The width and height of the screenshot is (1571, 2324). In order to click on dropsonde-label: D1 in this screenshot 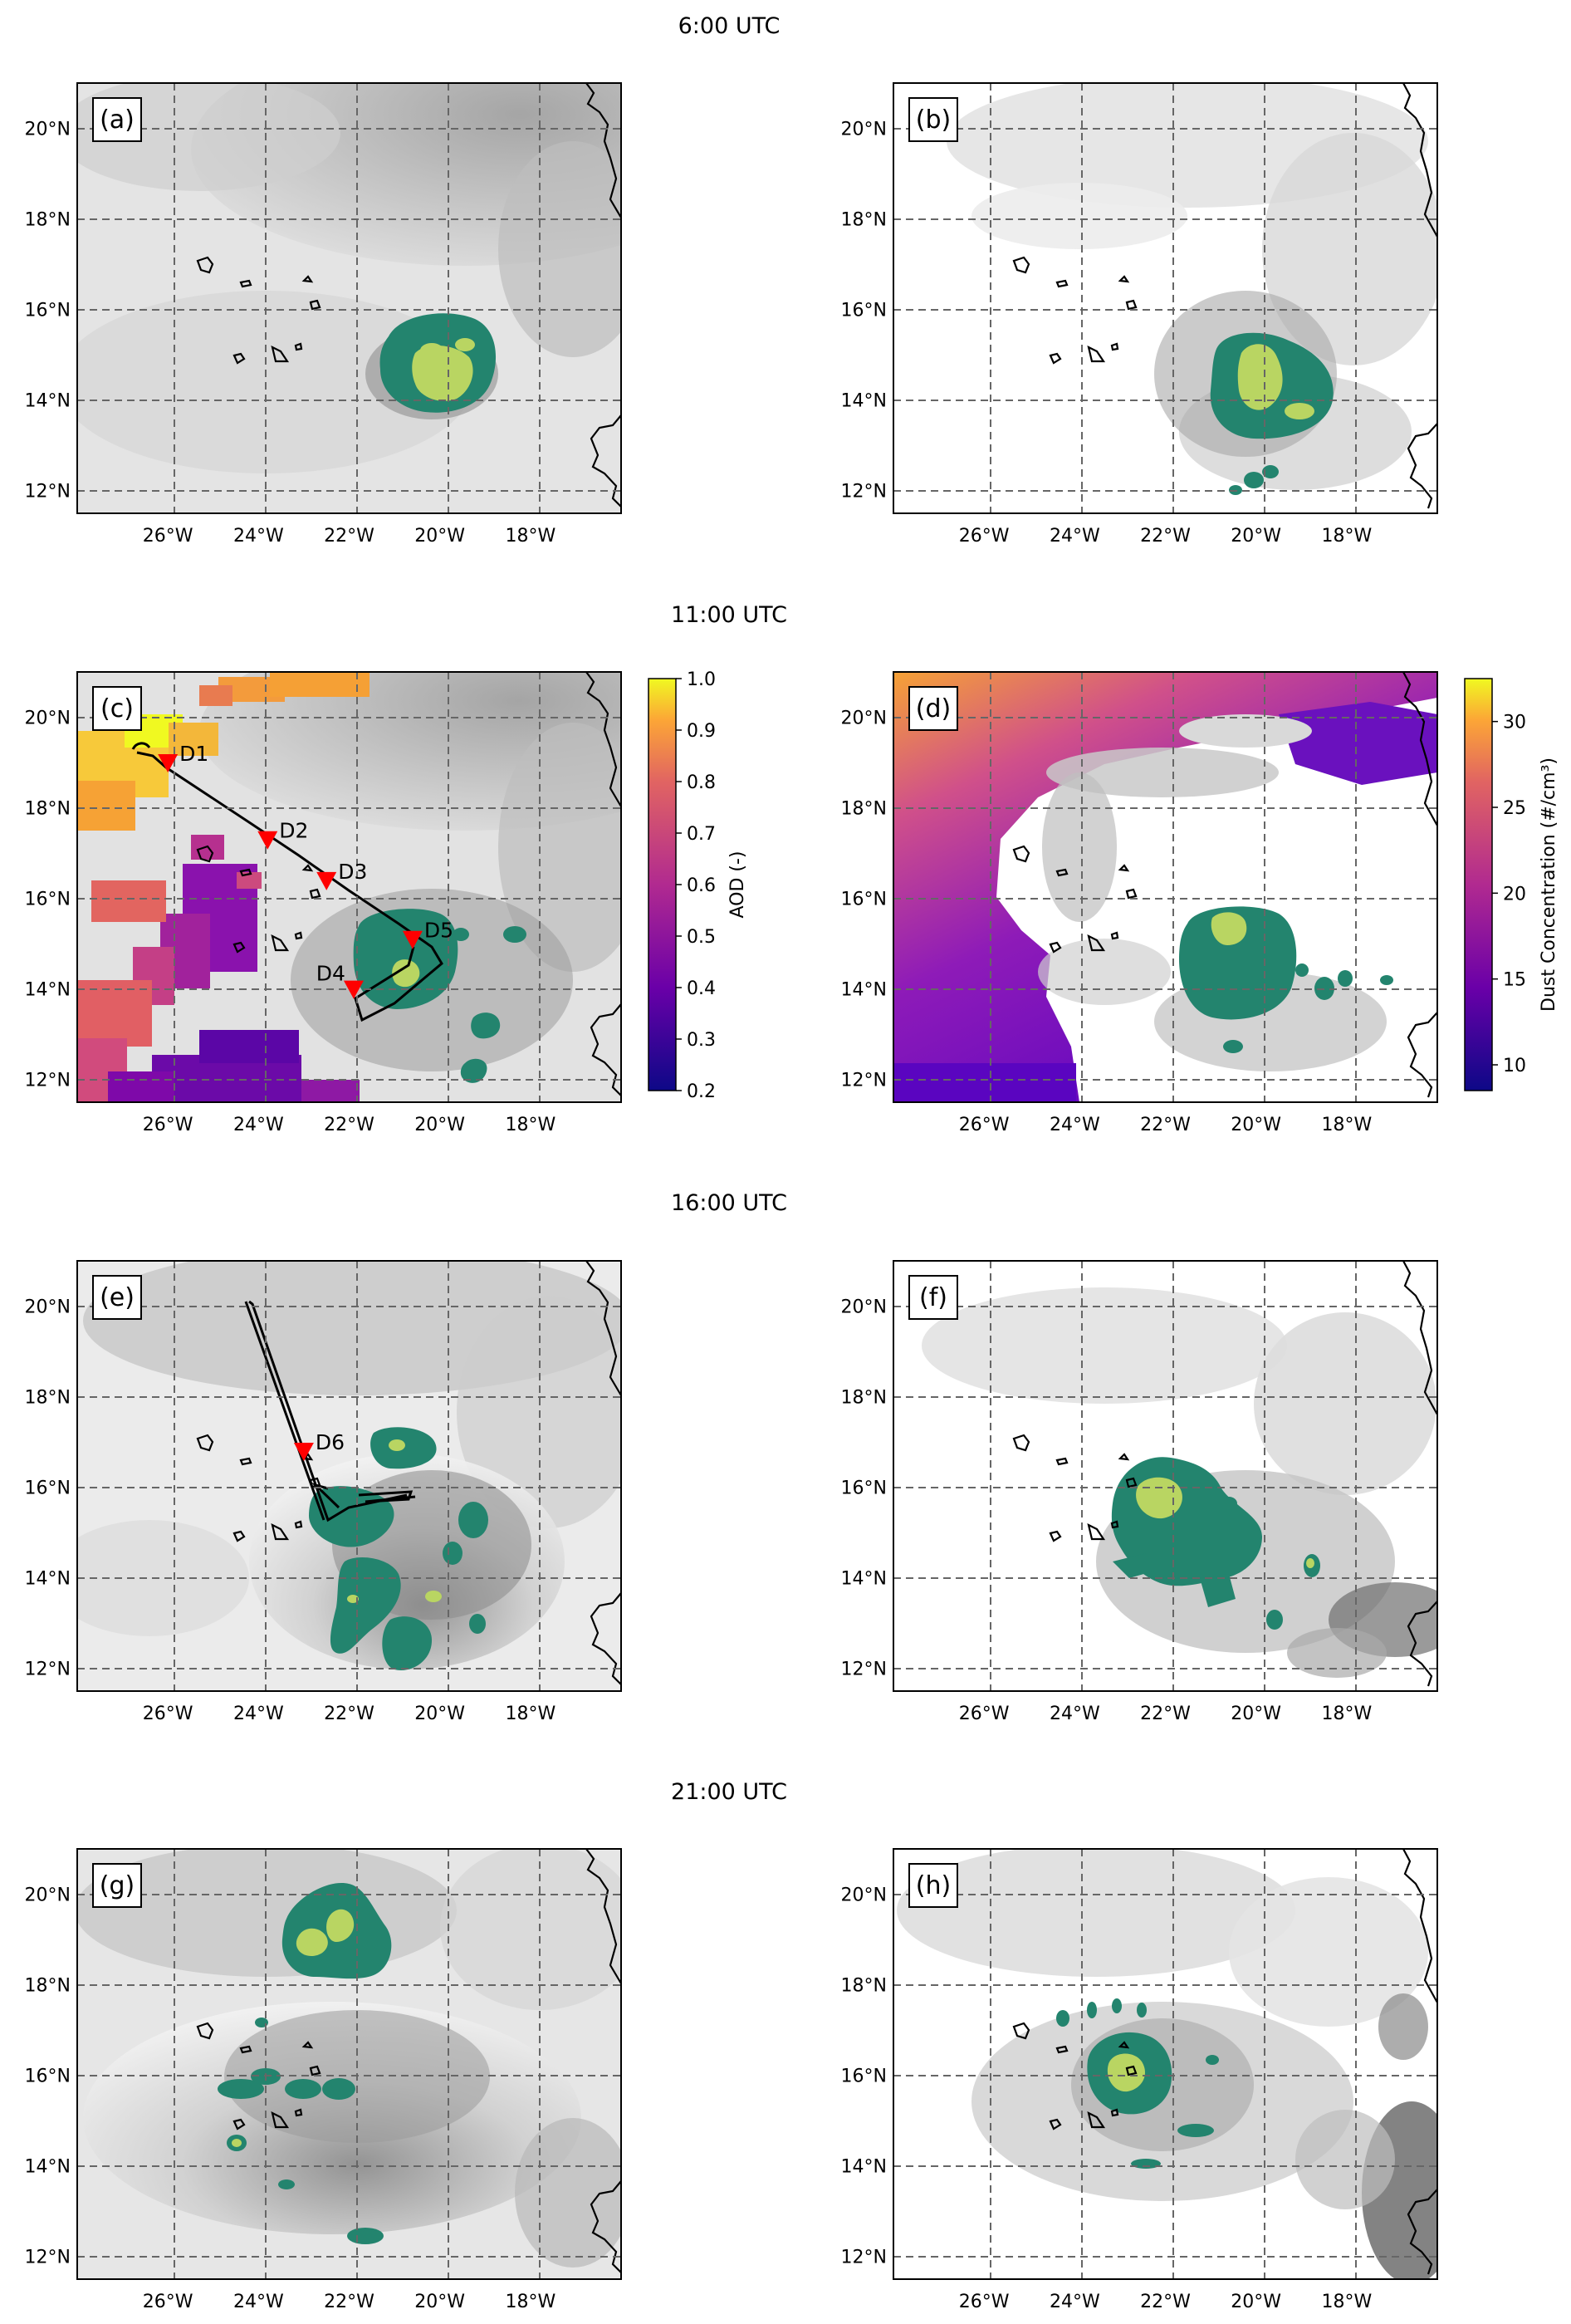, I will do `click(194, 754)`.